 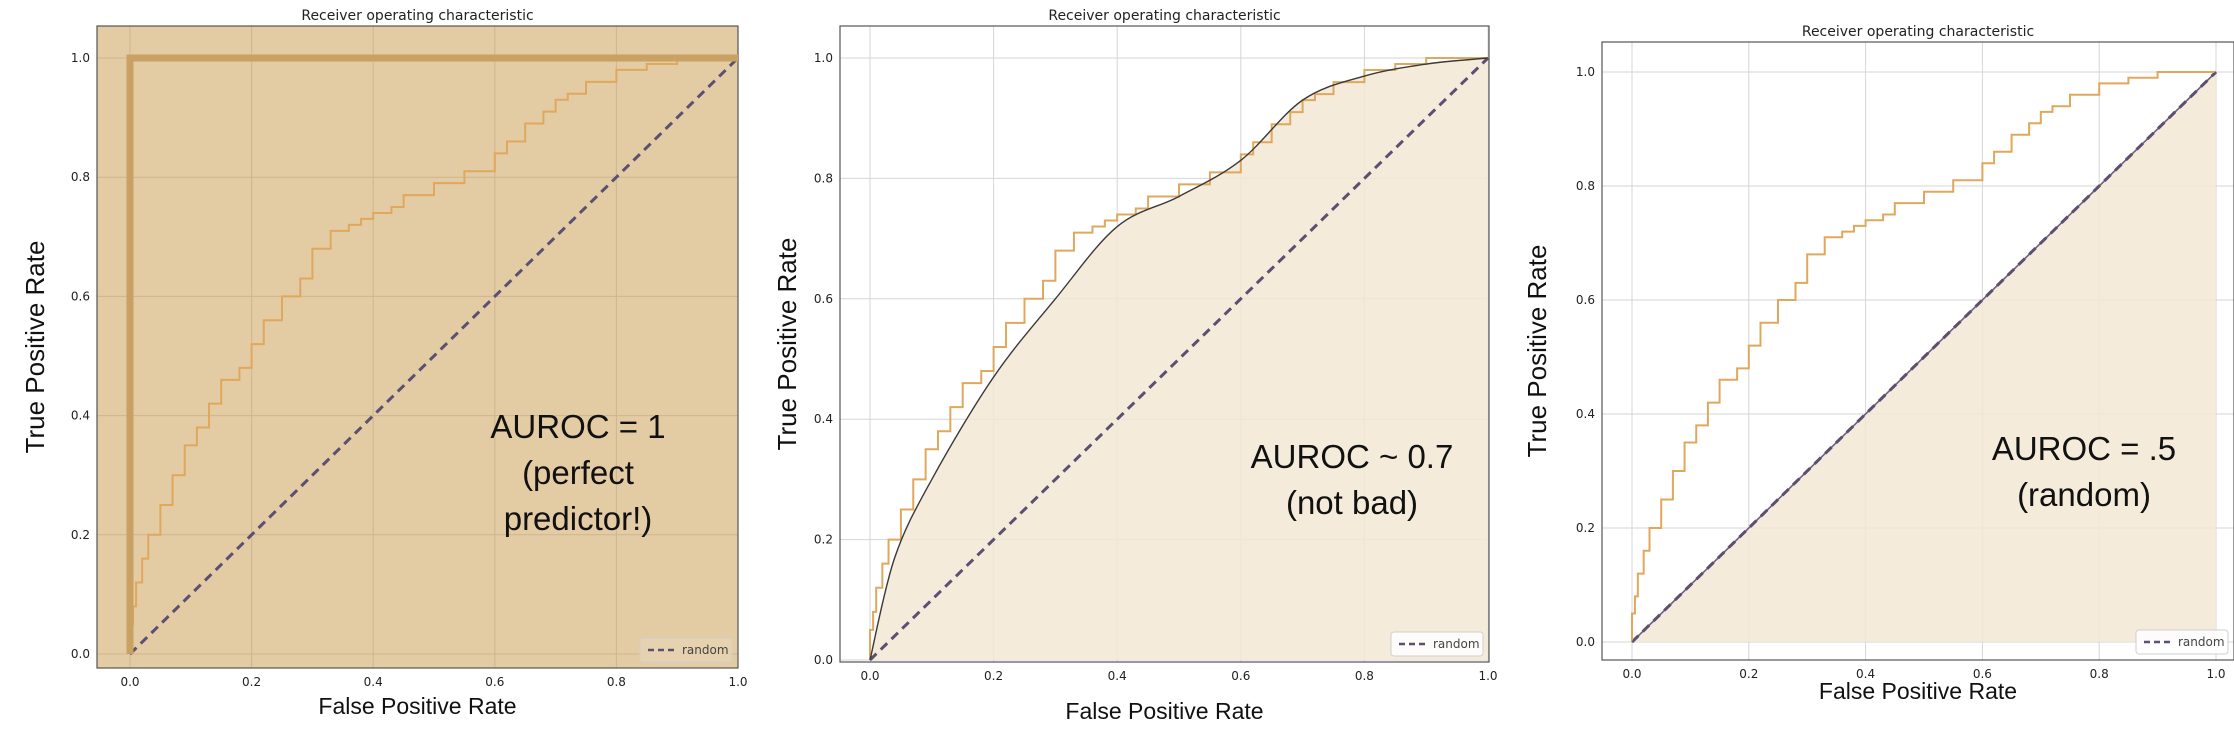 I want to click on auroc-annotation: (random), so click(x=2084, y=494).